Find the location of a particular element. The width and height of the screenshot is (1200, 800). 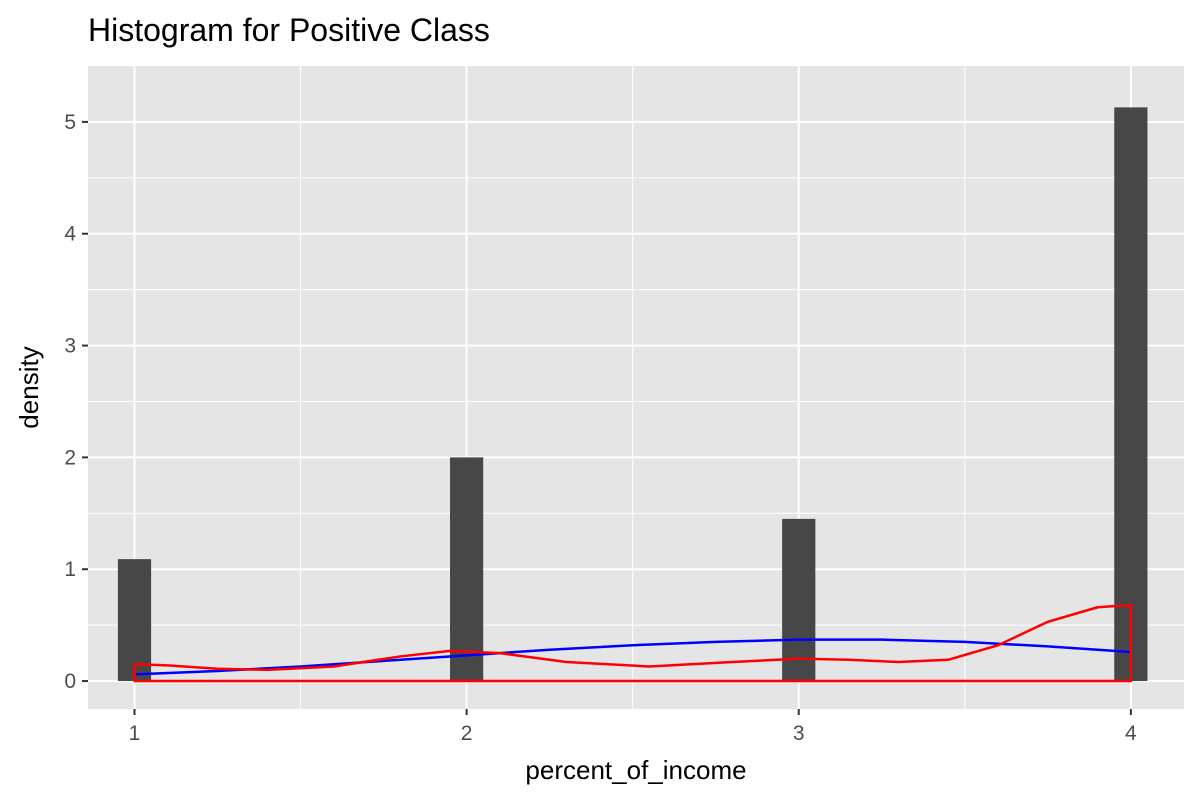

x-tick-label: 3 is located at coordinates (799, 733).